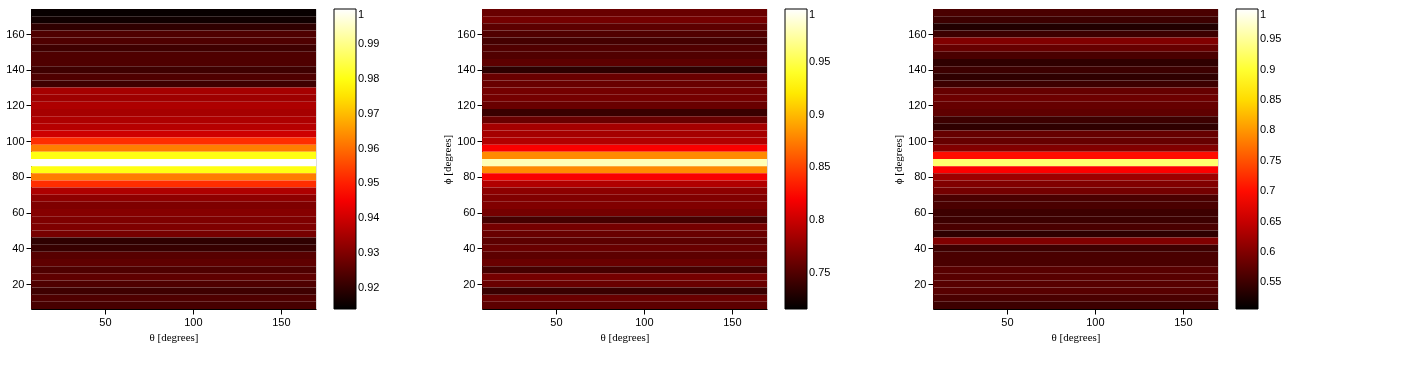 Image resolution: width=1413 pixels, height=371 pixels. Describe the element at coordinates (369, 147) in the screenshot. I see `color-bar-label: 0.96` at that location.